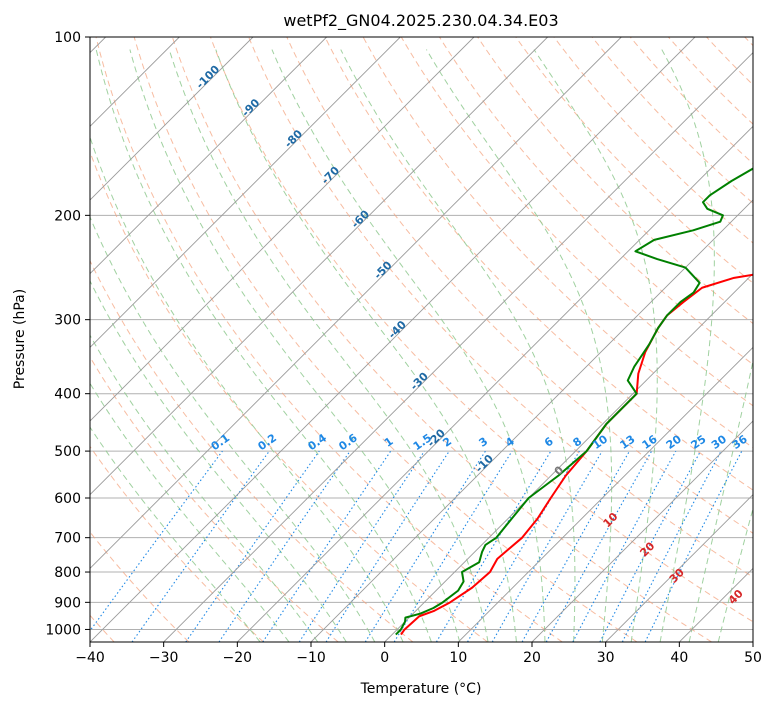  Describe the element at coordinates (67, 321) in the screenshot. I see `y-tick-label: 300` at that location.